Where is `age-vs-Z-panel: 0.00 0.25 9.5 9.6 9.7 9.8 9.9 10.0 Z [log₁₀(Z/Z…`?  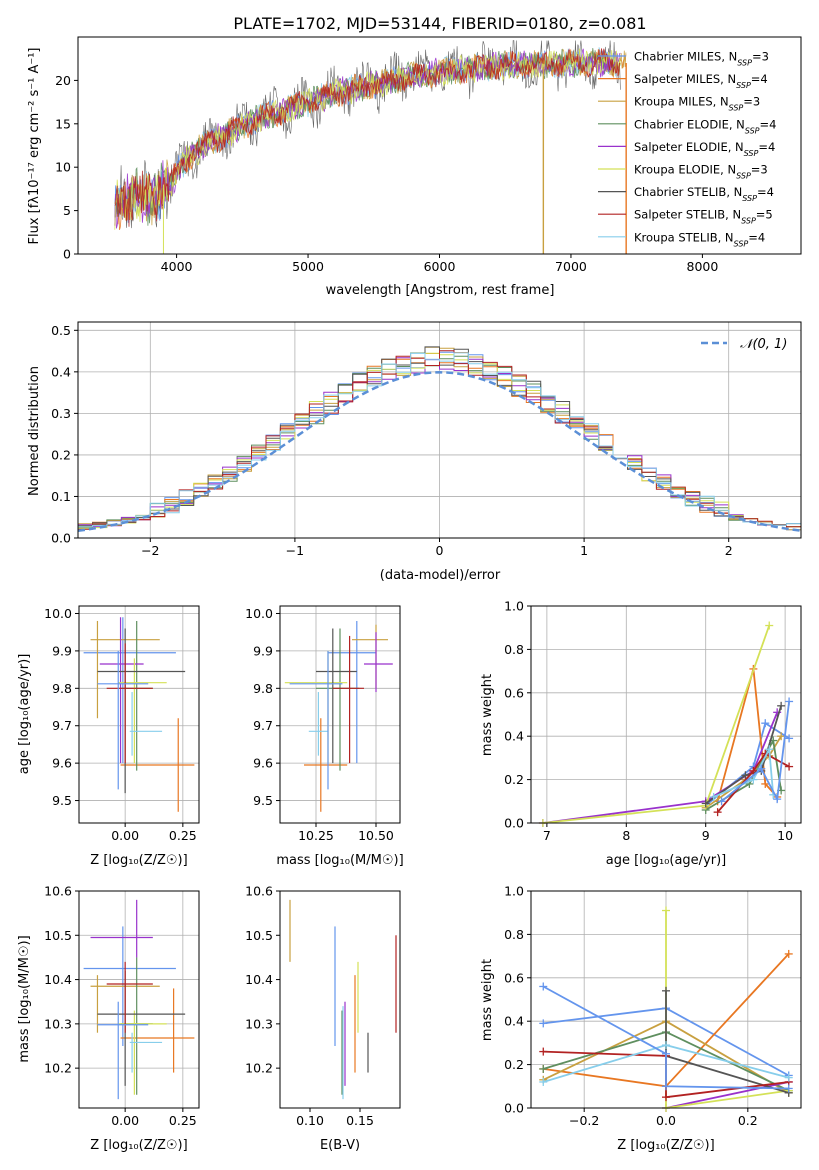
age-vs-Z-panel: 0.00 0.25 9.5 9.6 9.7 9.8 9.9 10.0 Z [log₁₀(Z/Z… is located at coordinates (108, 736).